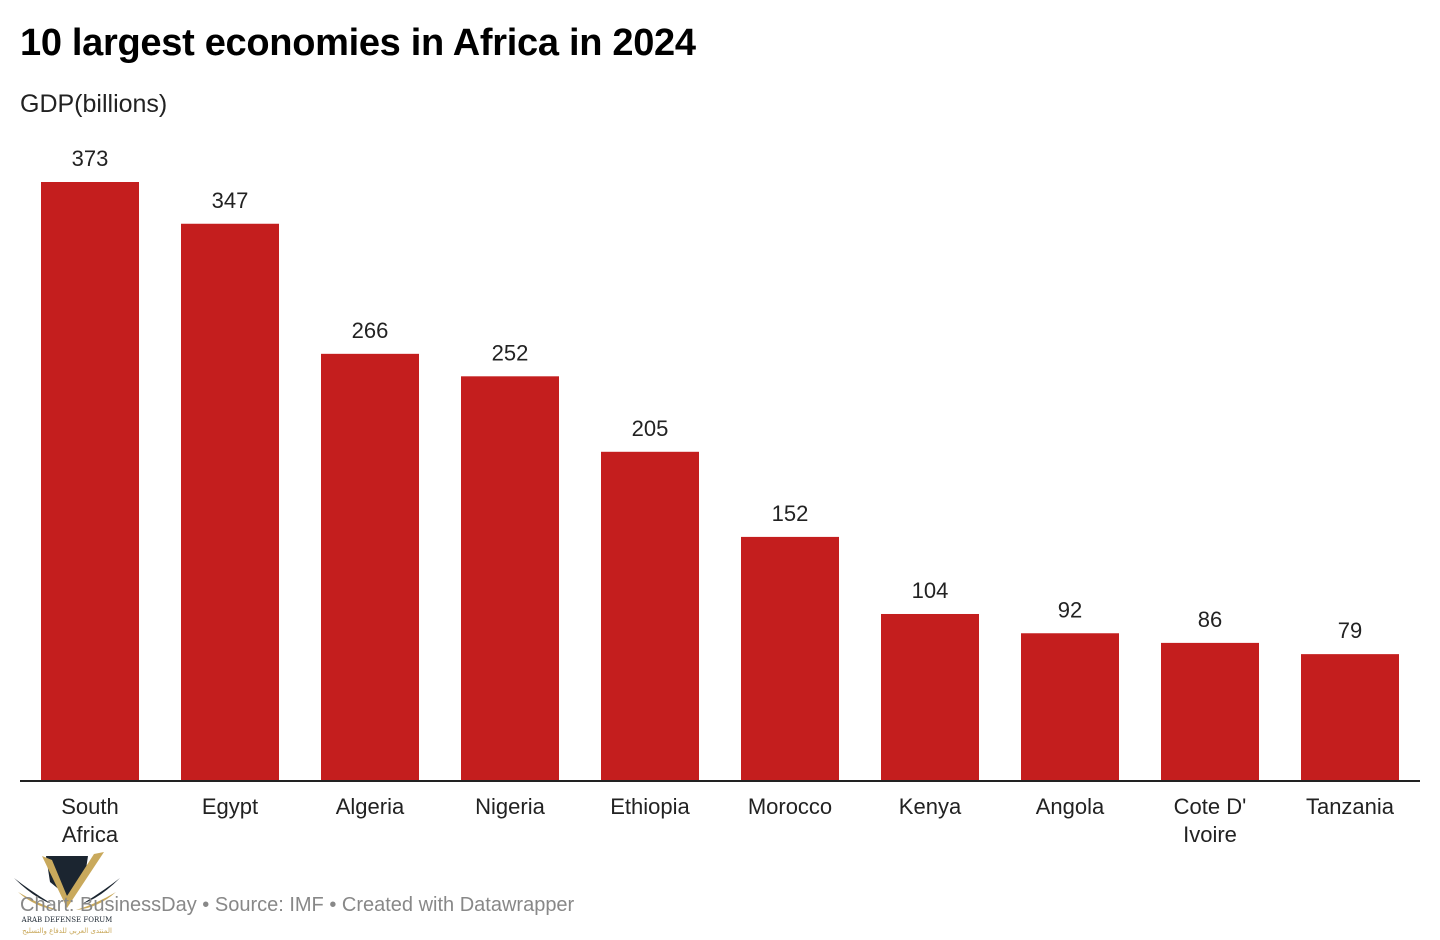  Describe the element at coordinates (230, 200) in the screenshot. I see `data-label-1: 347` at that location.